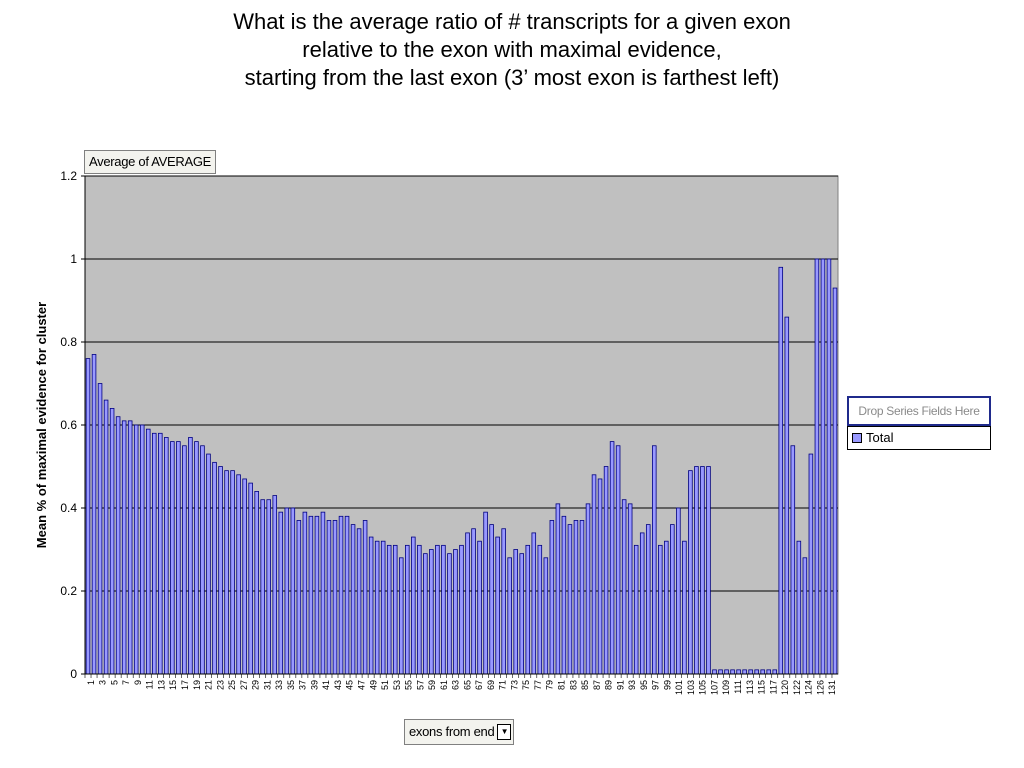  What do you see at coordinates (880, 437) in the screenshot?
I see `legend-label: Total` at bounding box center [880, 437].